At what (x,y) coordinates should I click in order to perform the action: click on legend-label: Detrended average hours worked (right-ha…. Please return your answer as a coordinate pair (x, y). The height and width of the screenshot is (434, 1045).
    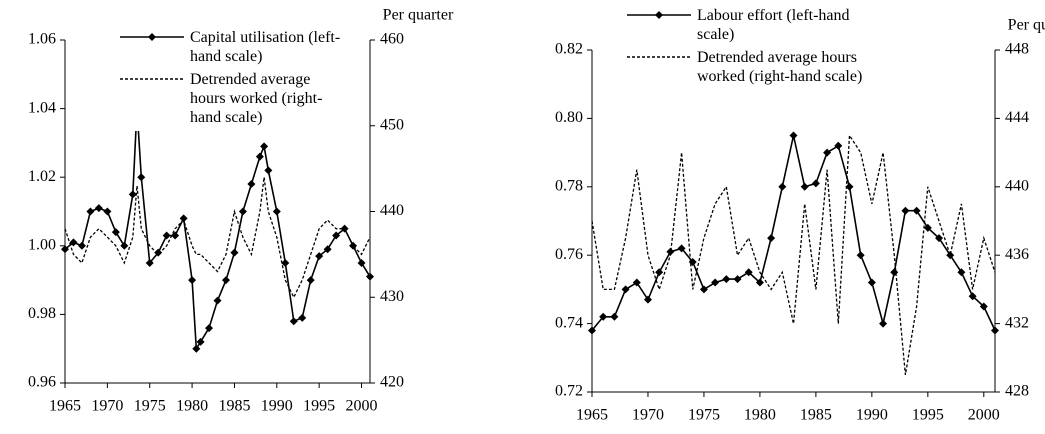
    Looking at the image, I should click on (780, 67).